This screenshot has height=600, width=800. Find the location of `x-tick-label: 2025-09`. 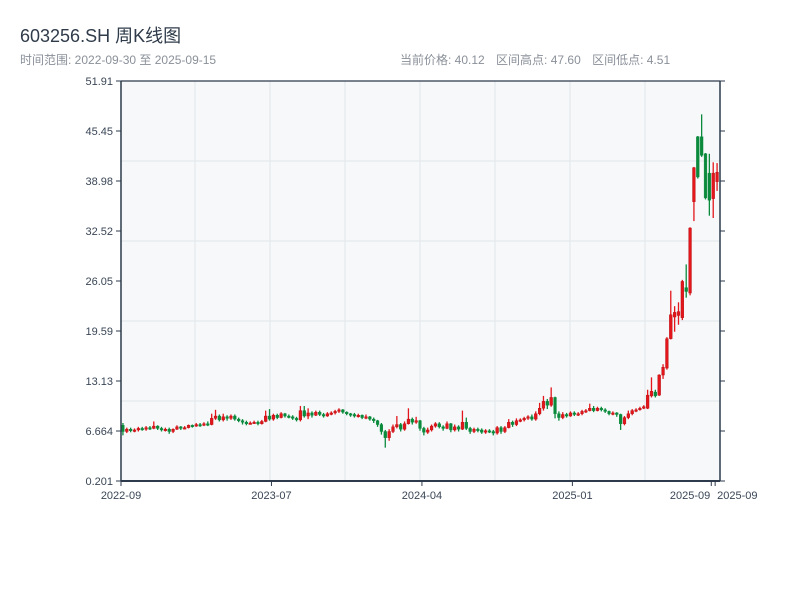

x-tick-label: 2025-09 is located at coordinates (737, 496).